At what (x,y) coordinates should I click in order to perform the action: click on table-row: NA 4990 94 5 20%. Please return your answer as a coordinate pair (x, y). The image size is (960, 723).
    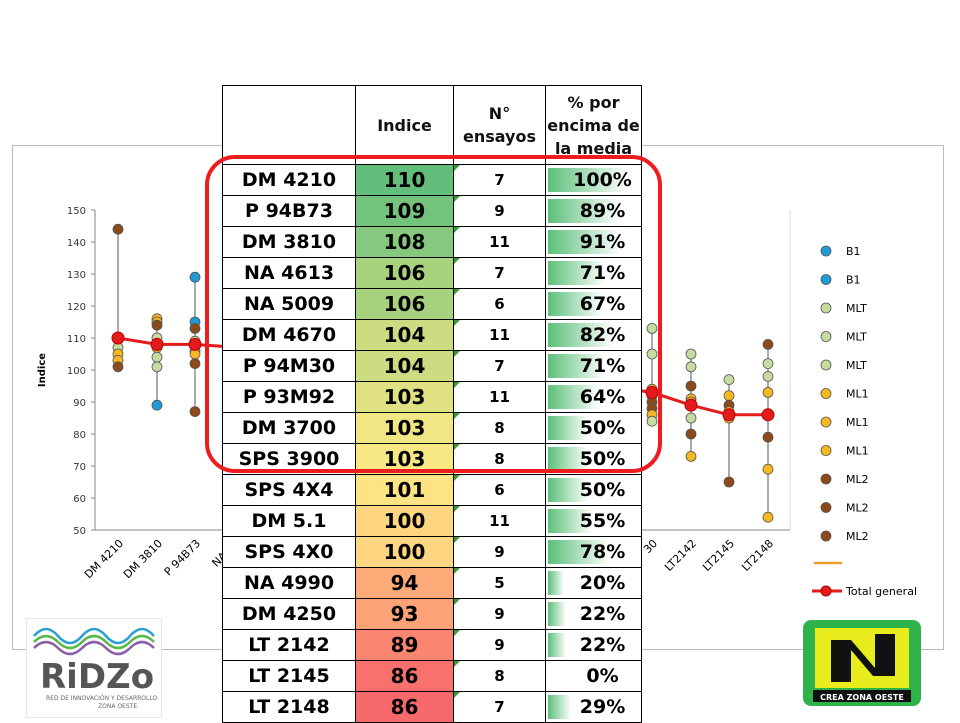
    Looking at the image, I should click on (432, 583).